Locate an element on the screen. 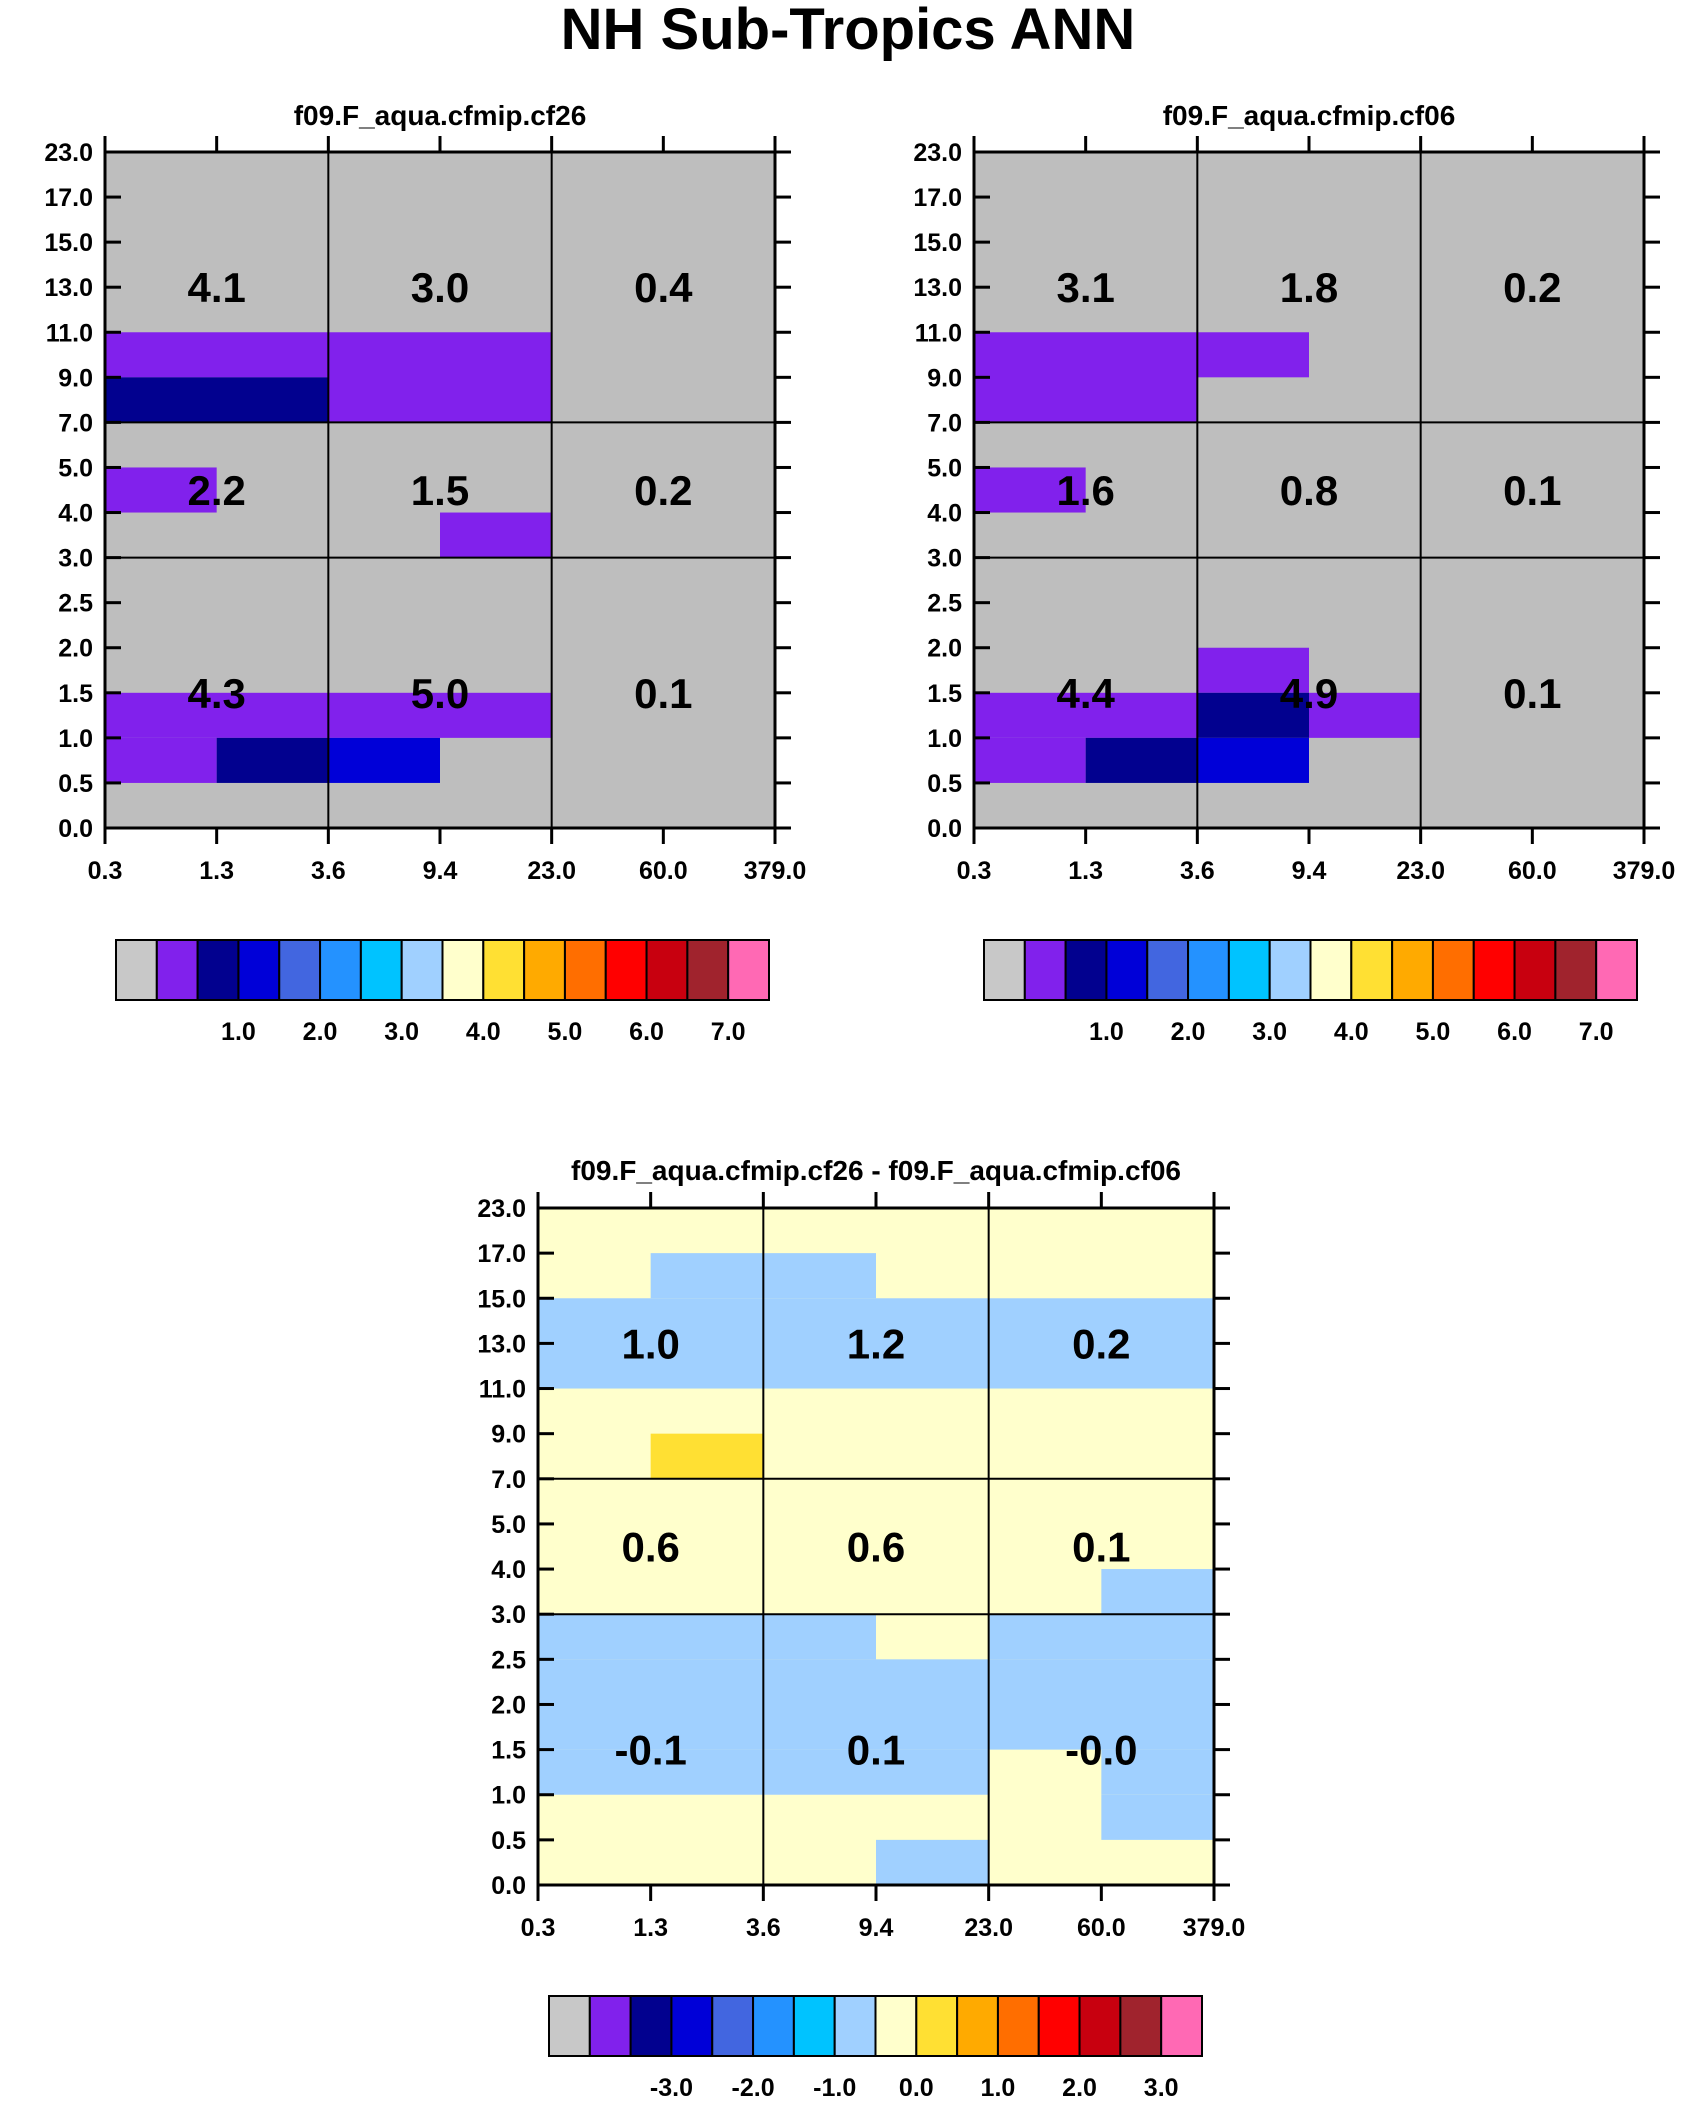 This screenshot has width=1696, height=2109. y-tick-label: 0.5 is located at coordinates (508, 1841).